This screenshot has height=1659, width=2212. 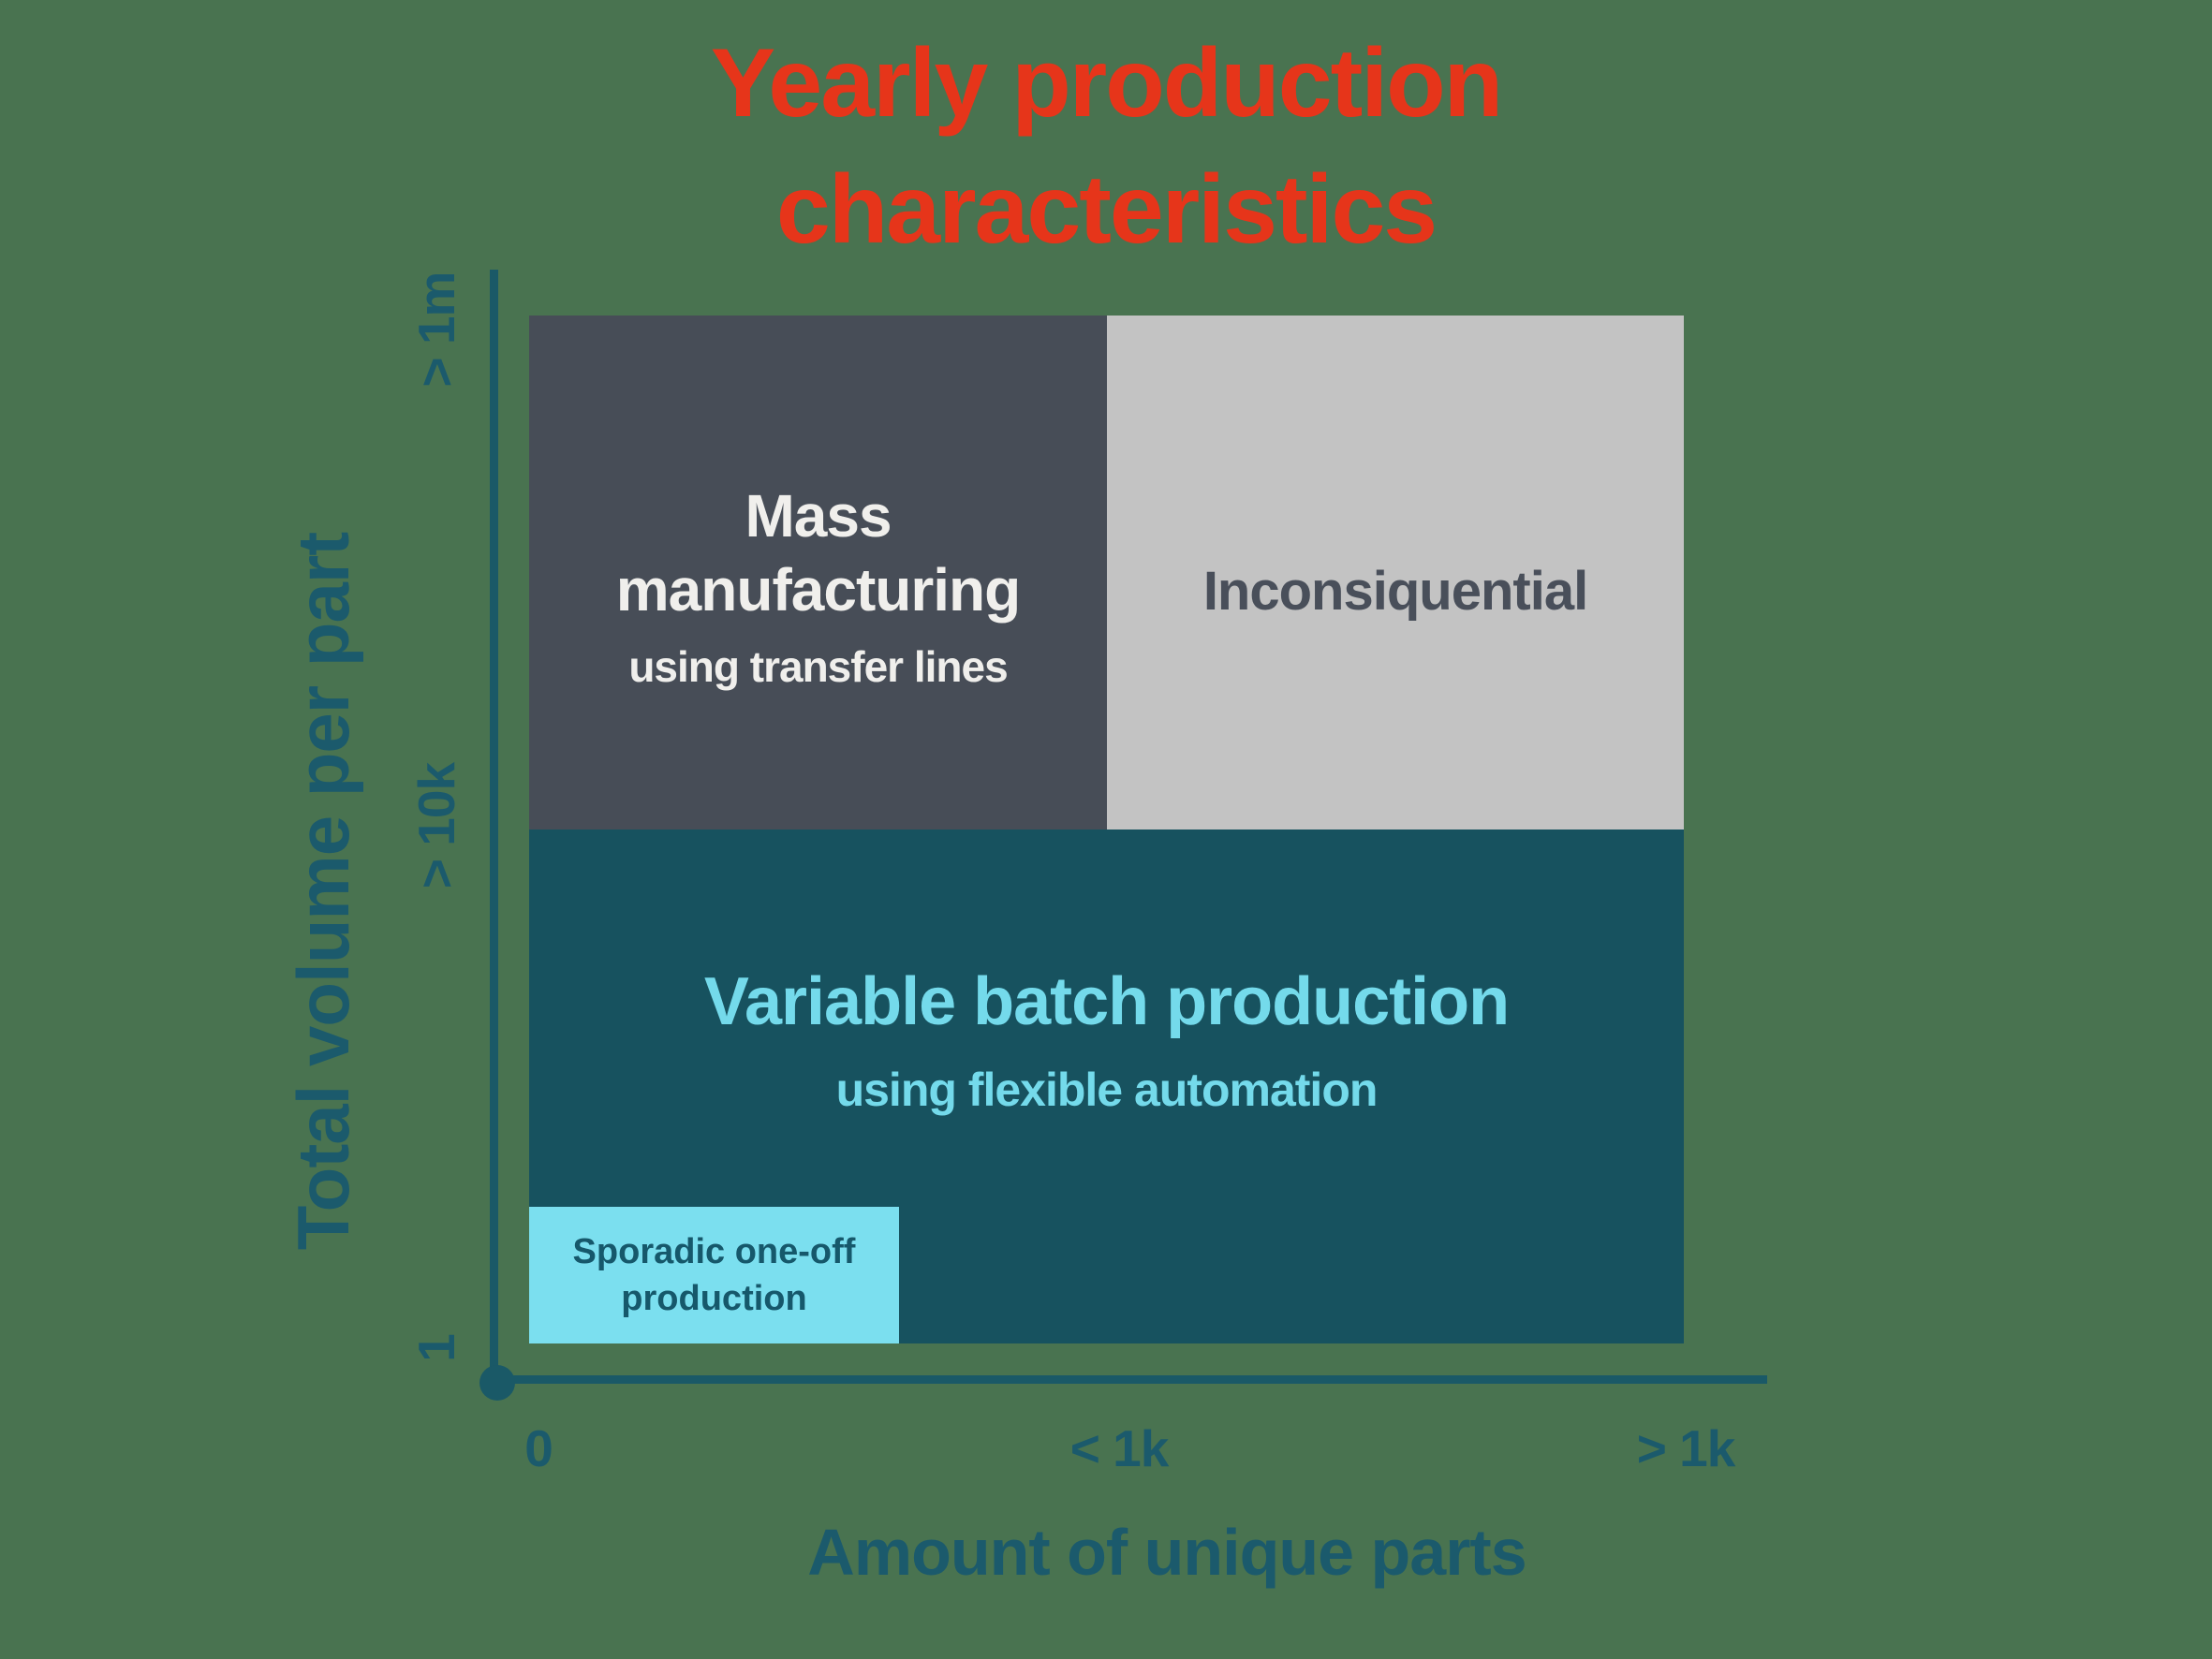 What do you see at coordinates (1395, 591) in the screenshot?
I see `region-inconsiquential-label: Inconsiquential` at bounding box center [1395, 591].